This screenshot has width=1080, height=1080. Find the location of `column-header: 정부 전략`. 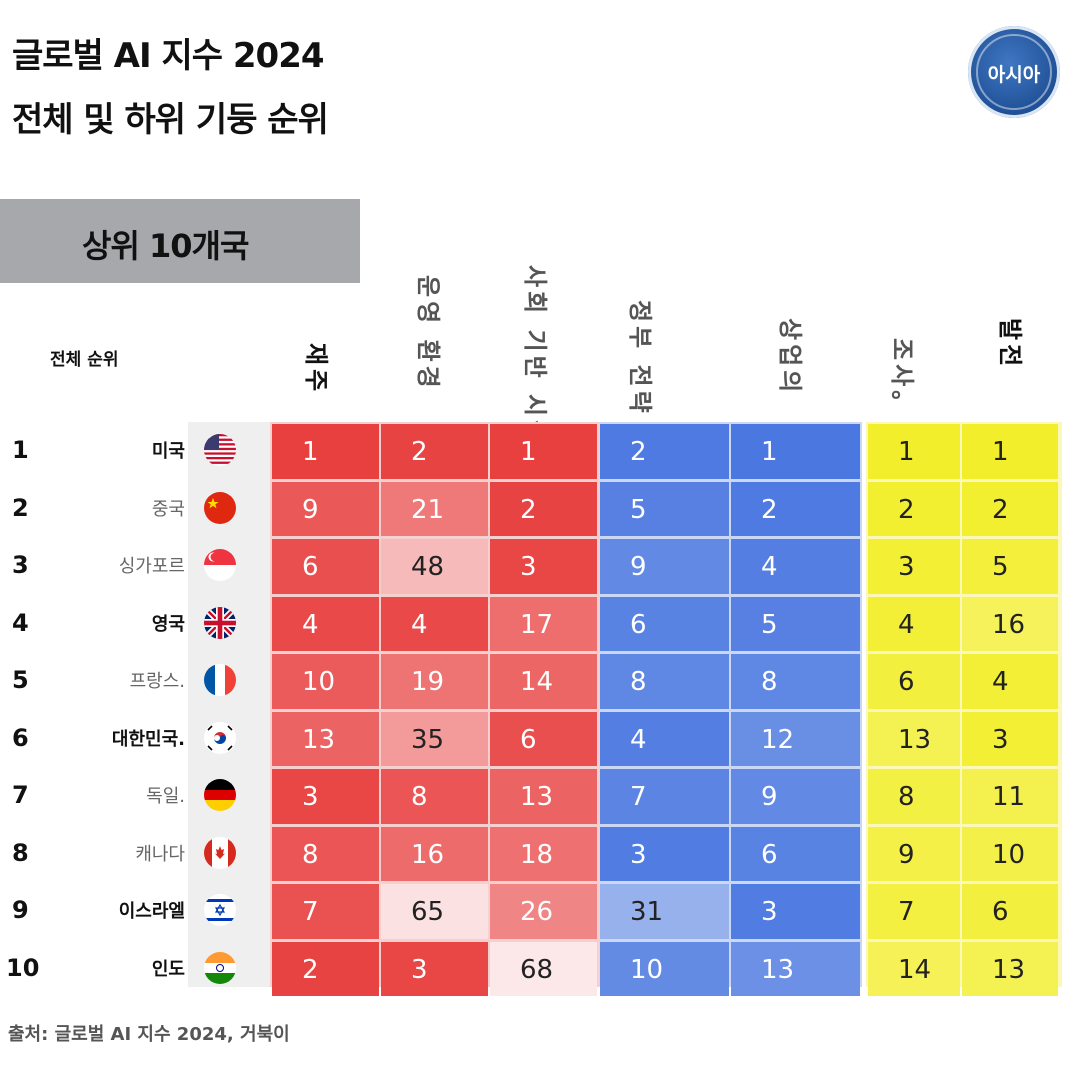

column-header: 정부 전략 is located at coordinates (640, 358).